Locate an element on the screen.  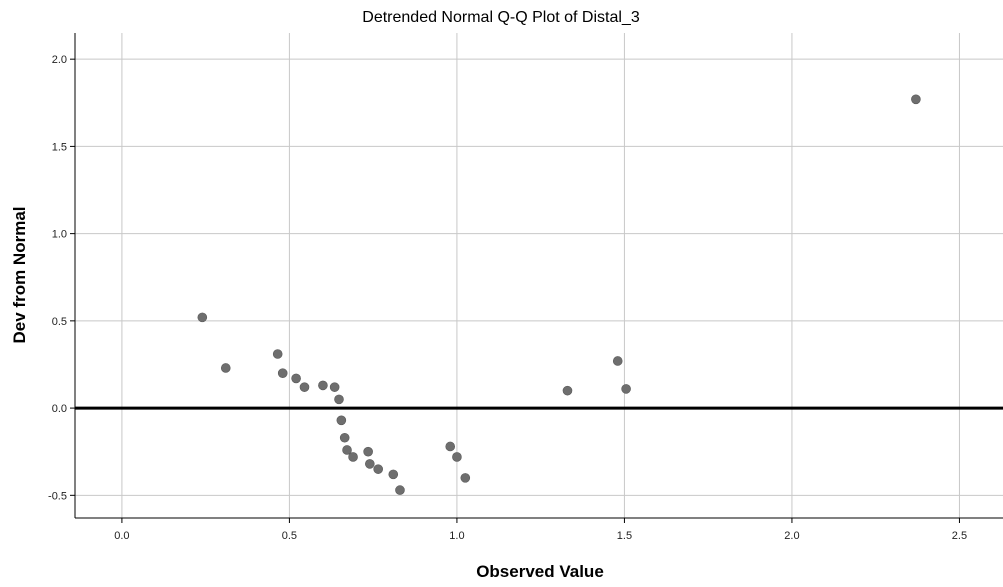
y-tick-label: 0.0 is located at coordinates (59, 409).